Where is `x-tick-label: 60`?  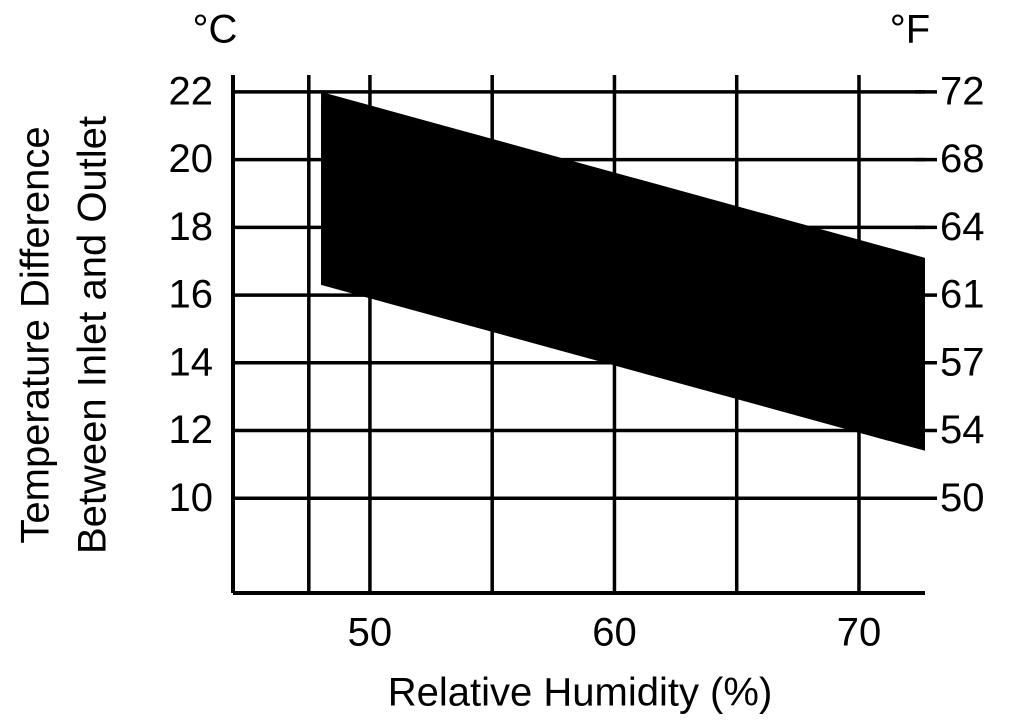
x-tick-label: 60 is located at coordinates (614, 633).